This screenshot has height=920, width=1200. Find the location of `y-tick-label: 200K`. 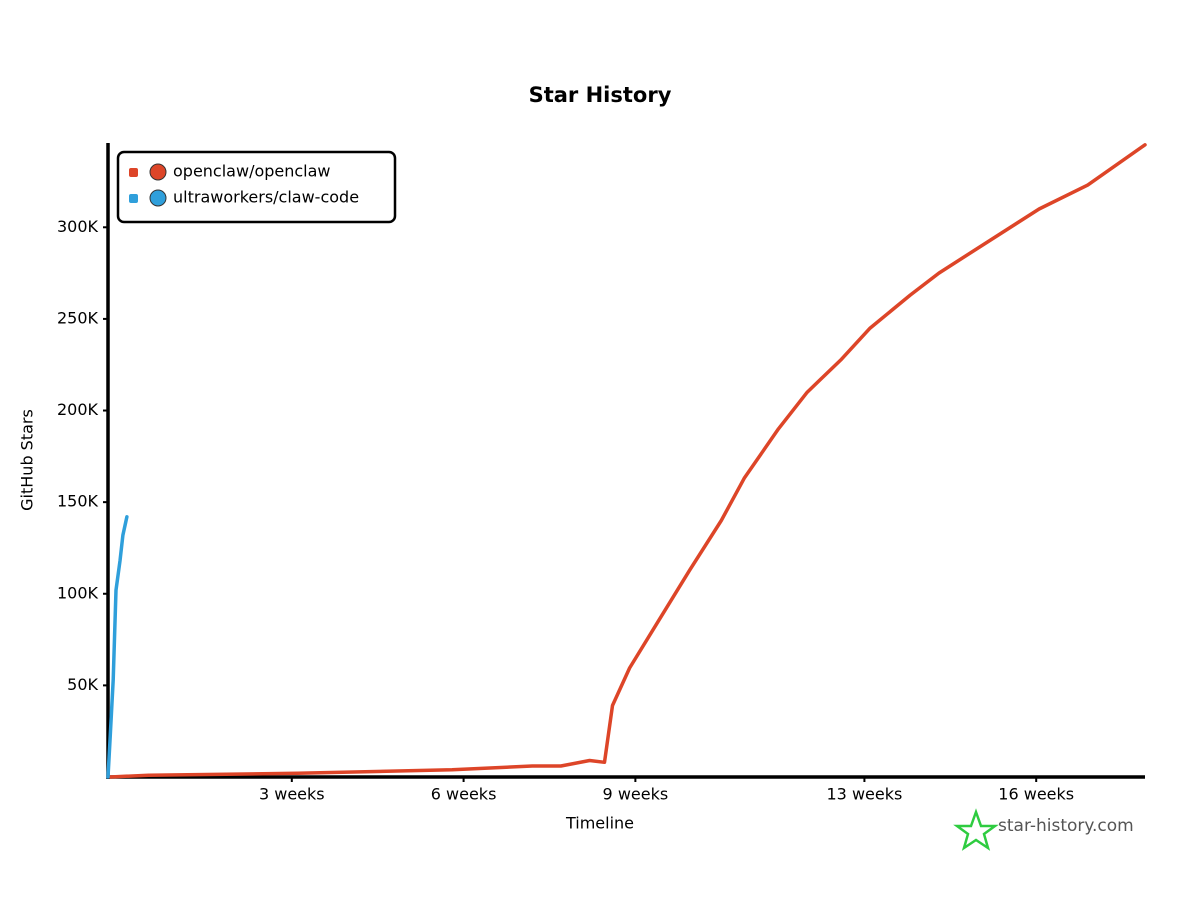

y-tick-label: 200K is located at coordinates (78, 409).